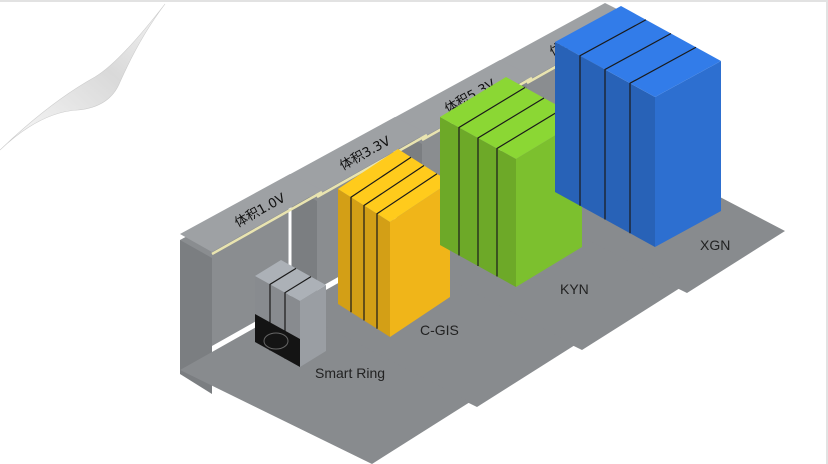  I want to click on product-4: XGN, so click(642, 129).